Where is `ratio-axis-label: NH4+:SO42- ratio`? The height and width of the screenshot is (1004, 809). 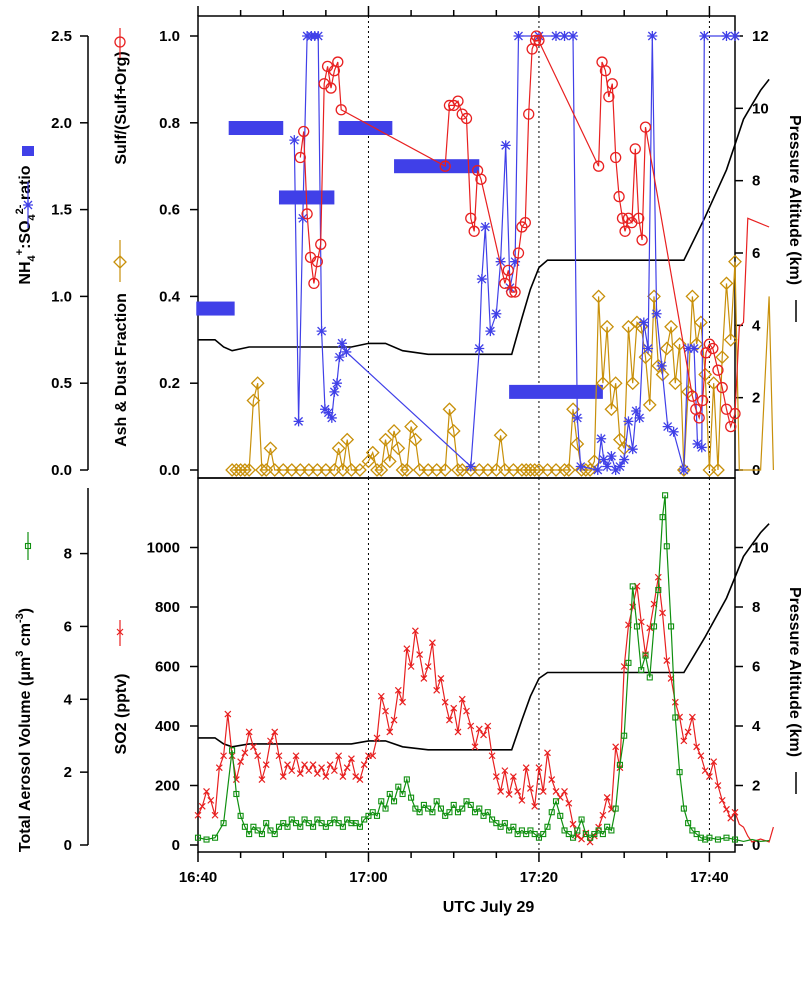 ratio-axis-label: NH4+:SO42- ratio is located at coordinates (26, 224).